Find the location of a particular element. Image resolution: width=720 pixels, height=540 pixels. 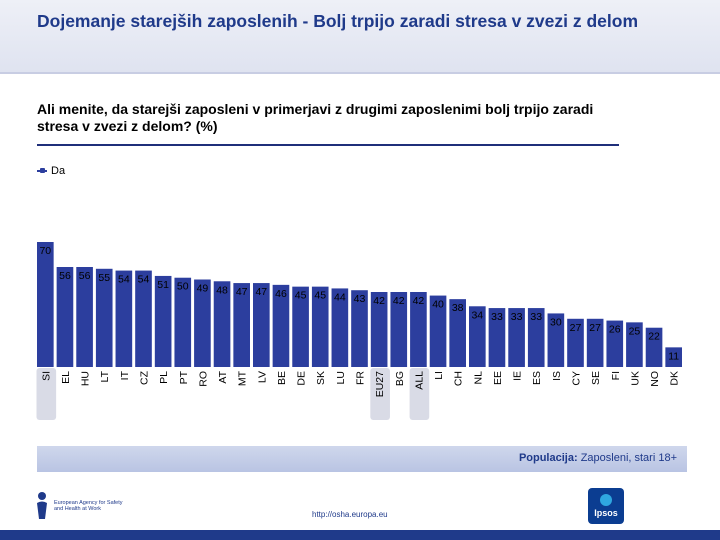

category-label-hu: HU is located at coordinates (86, 378).